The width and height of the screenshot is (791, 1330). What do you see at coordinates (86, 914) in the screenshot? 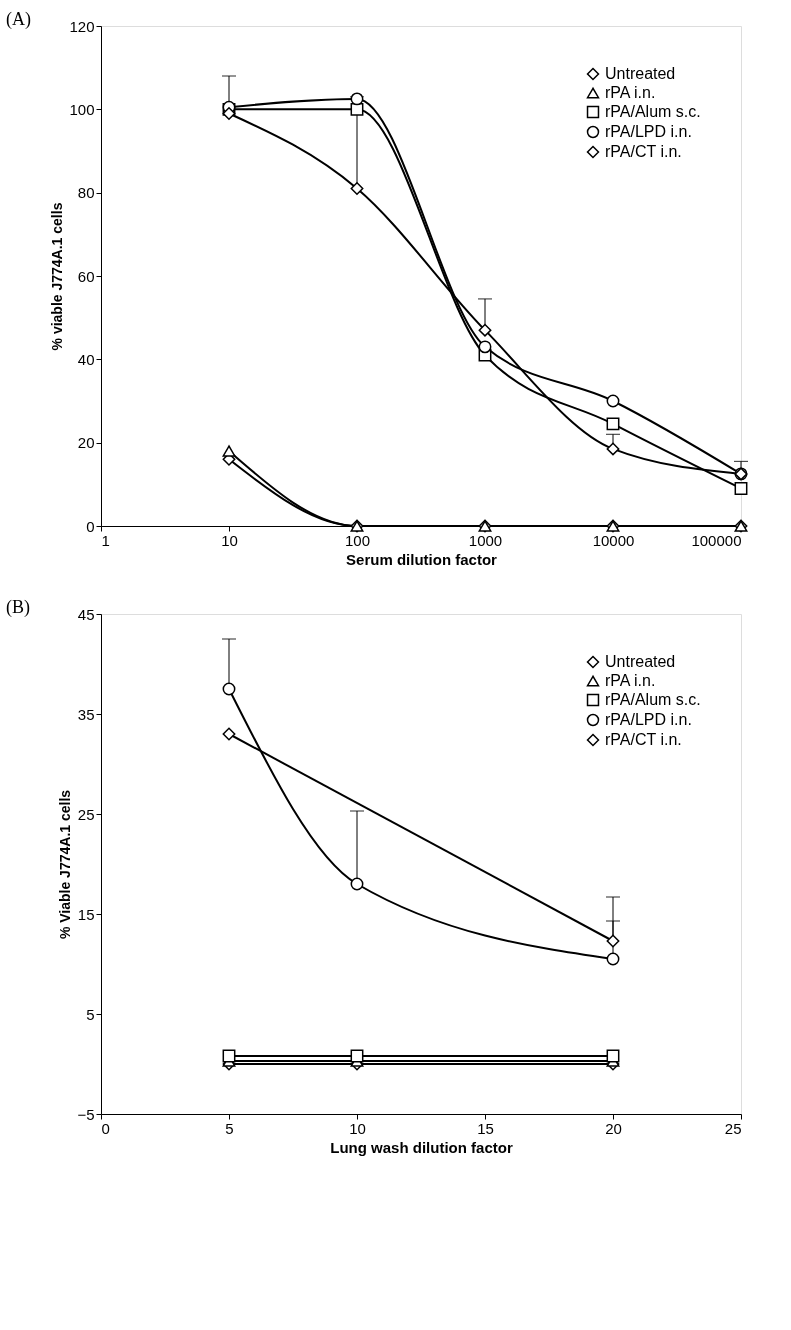
I see `y-tick-label: 15` at bounding box center [86, 914].